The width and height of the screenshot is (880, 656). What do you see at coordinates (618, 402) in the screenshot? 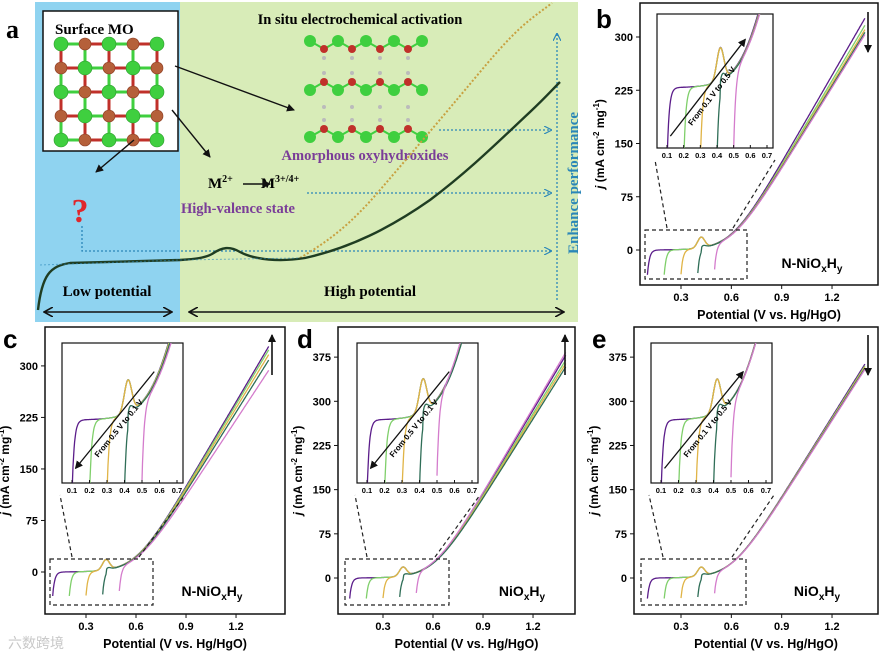
I see `y-tick-label: 300` at bounding box center [618, 402].